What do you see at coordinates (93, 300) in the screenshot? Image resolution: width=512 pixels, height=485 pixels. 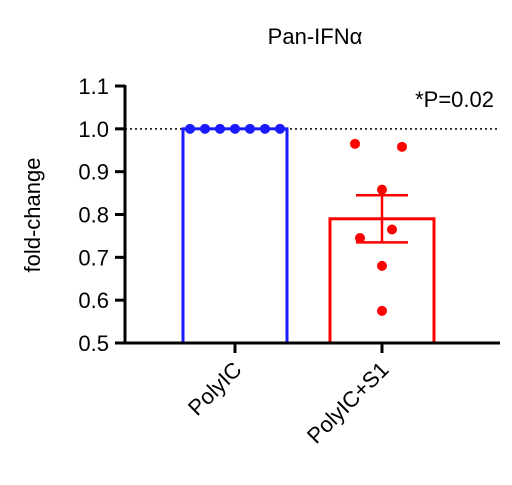 I see `y-tick-label: 0.6` at bounding box center [93, 300].